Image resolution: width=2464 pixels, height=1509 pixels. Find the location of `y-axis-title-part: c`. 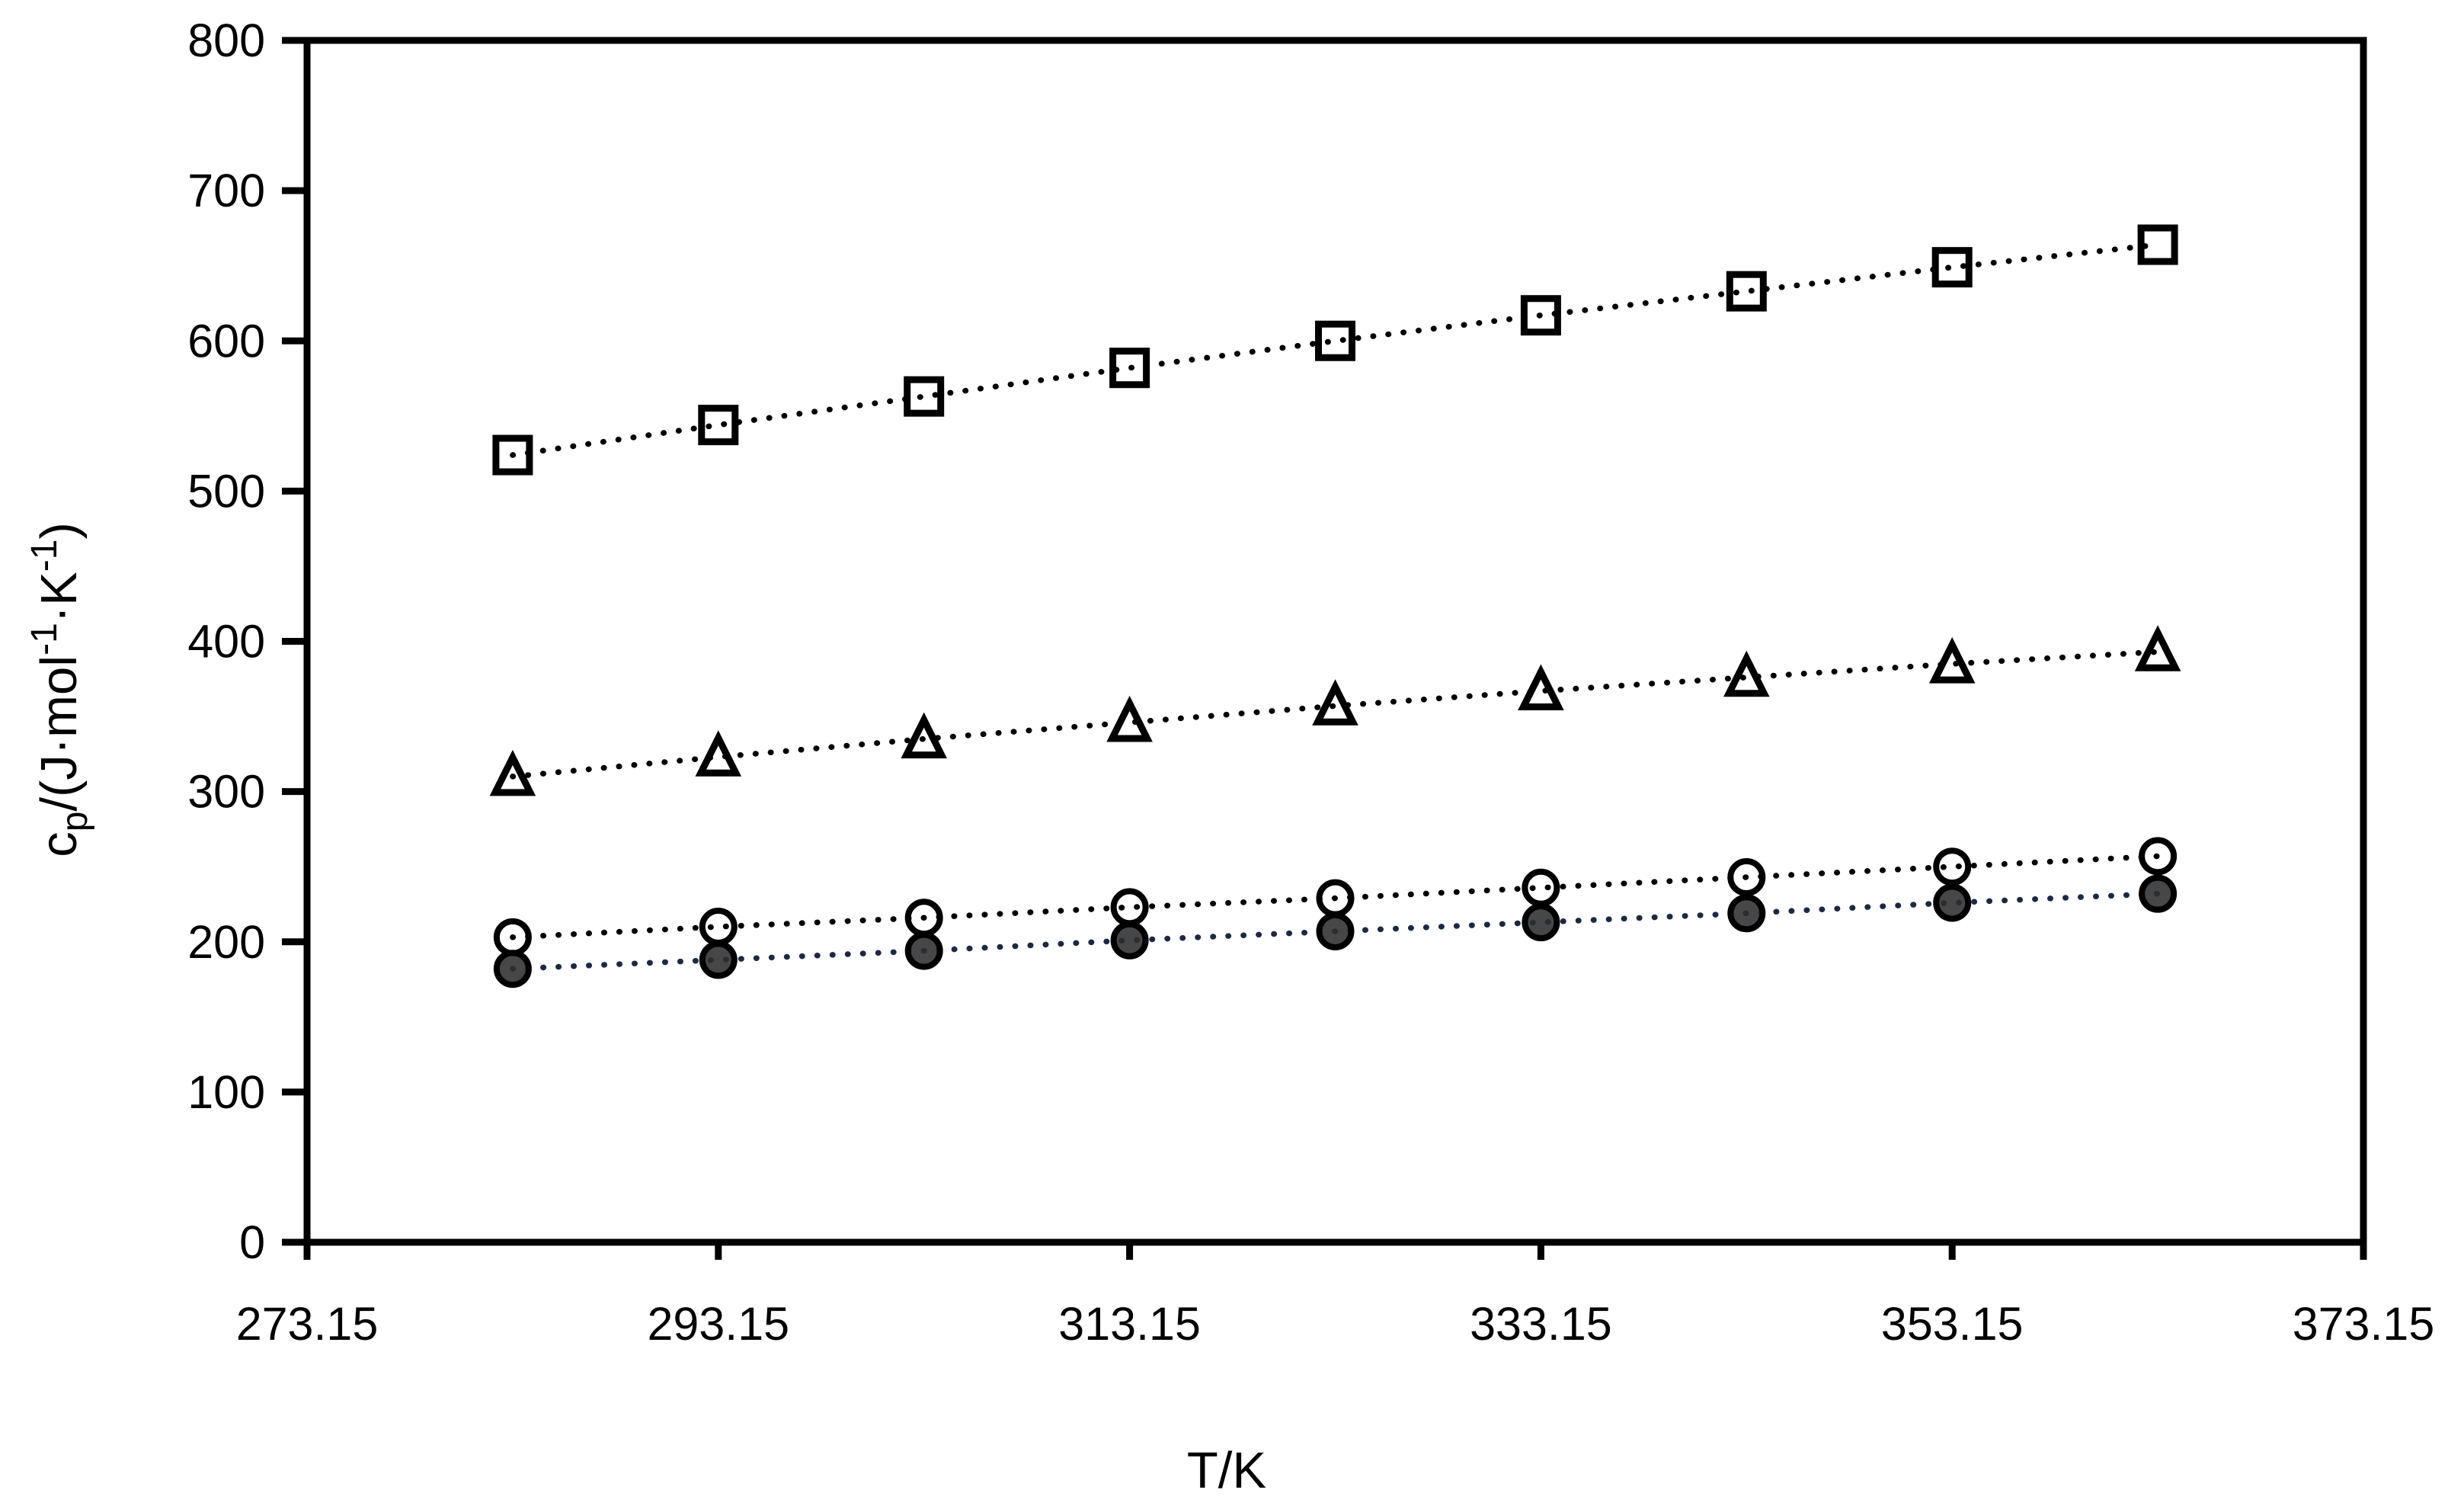

y-axis-title-part: c is located at coordinates (59, 844).